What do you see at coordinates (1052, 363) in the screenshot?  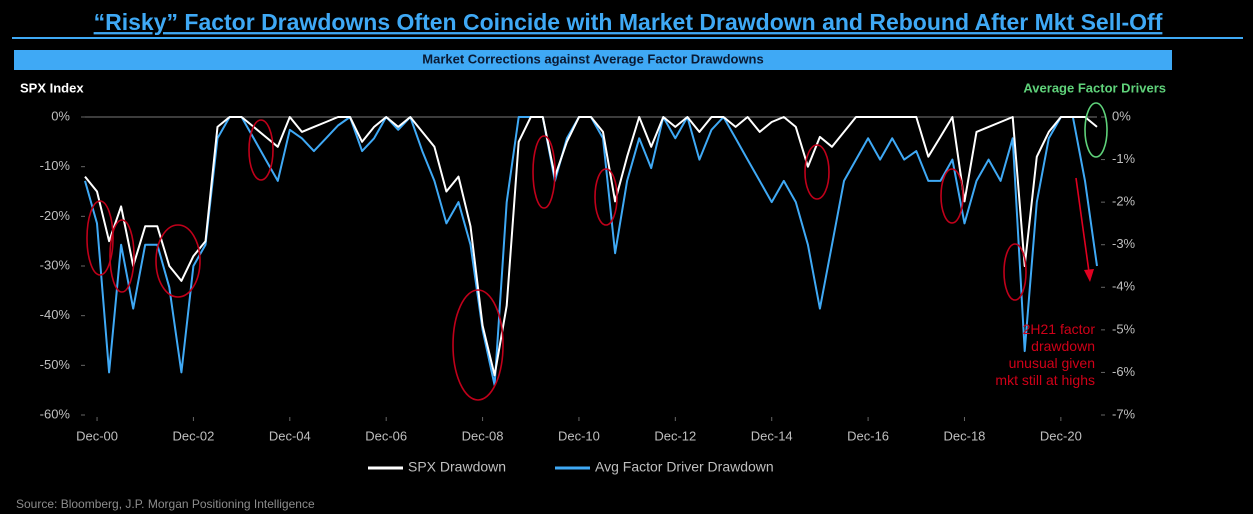 I see `annotation-line: unusual given` at bounding box center [1052, 363].